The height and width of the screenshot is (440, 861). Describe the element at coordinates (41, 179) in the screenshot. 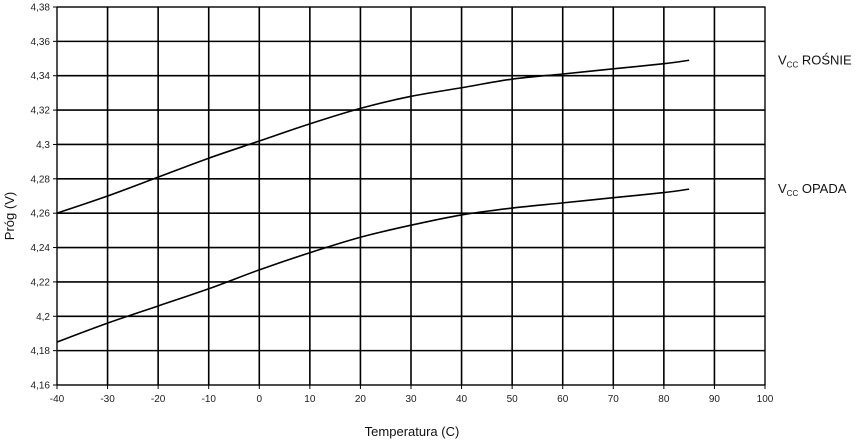

I see `y-tick-label: 4,28` at that location.